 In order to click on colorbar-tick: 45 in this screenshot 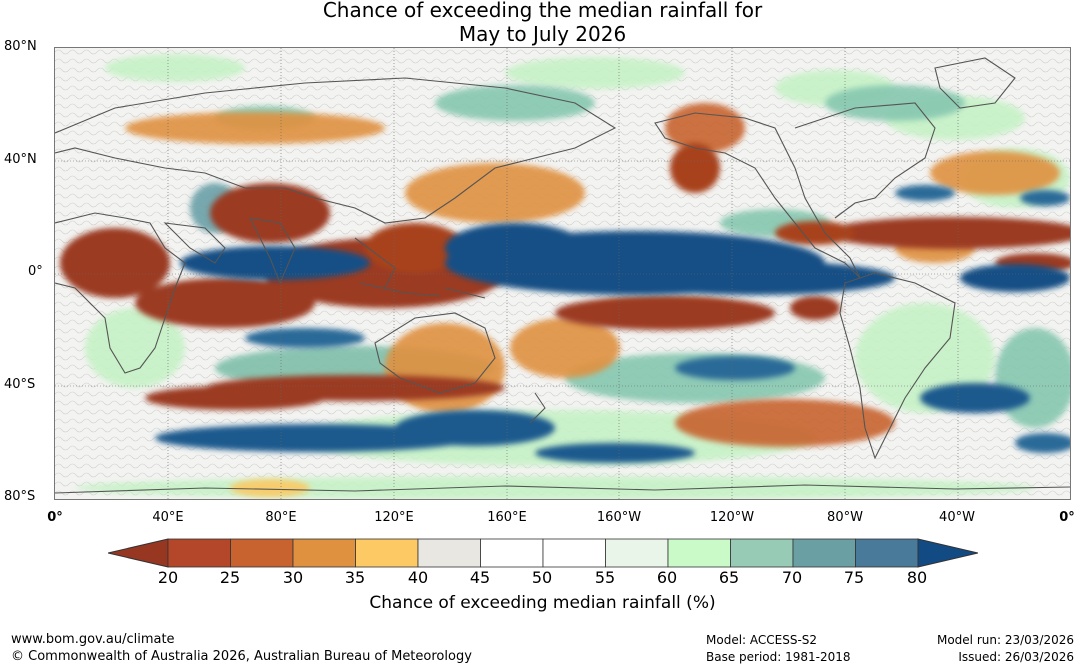, I will do `click(480, 577)`.